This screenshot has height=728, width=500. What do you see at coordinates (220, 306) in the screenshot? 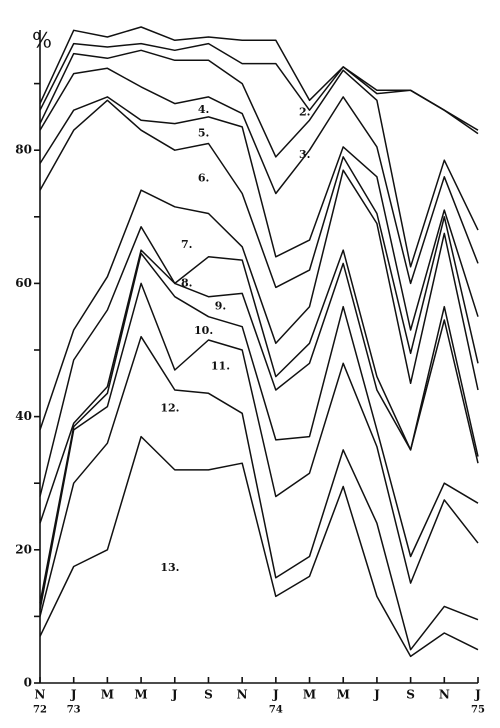
I see `series-label: 9.` at bounding box center [220, 306].